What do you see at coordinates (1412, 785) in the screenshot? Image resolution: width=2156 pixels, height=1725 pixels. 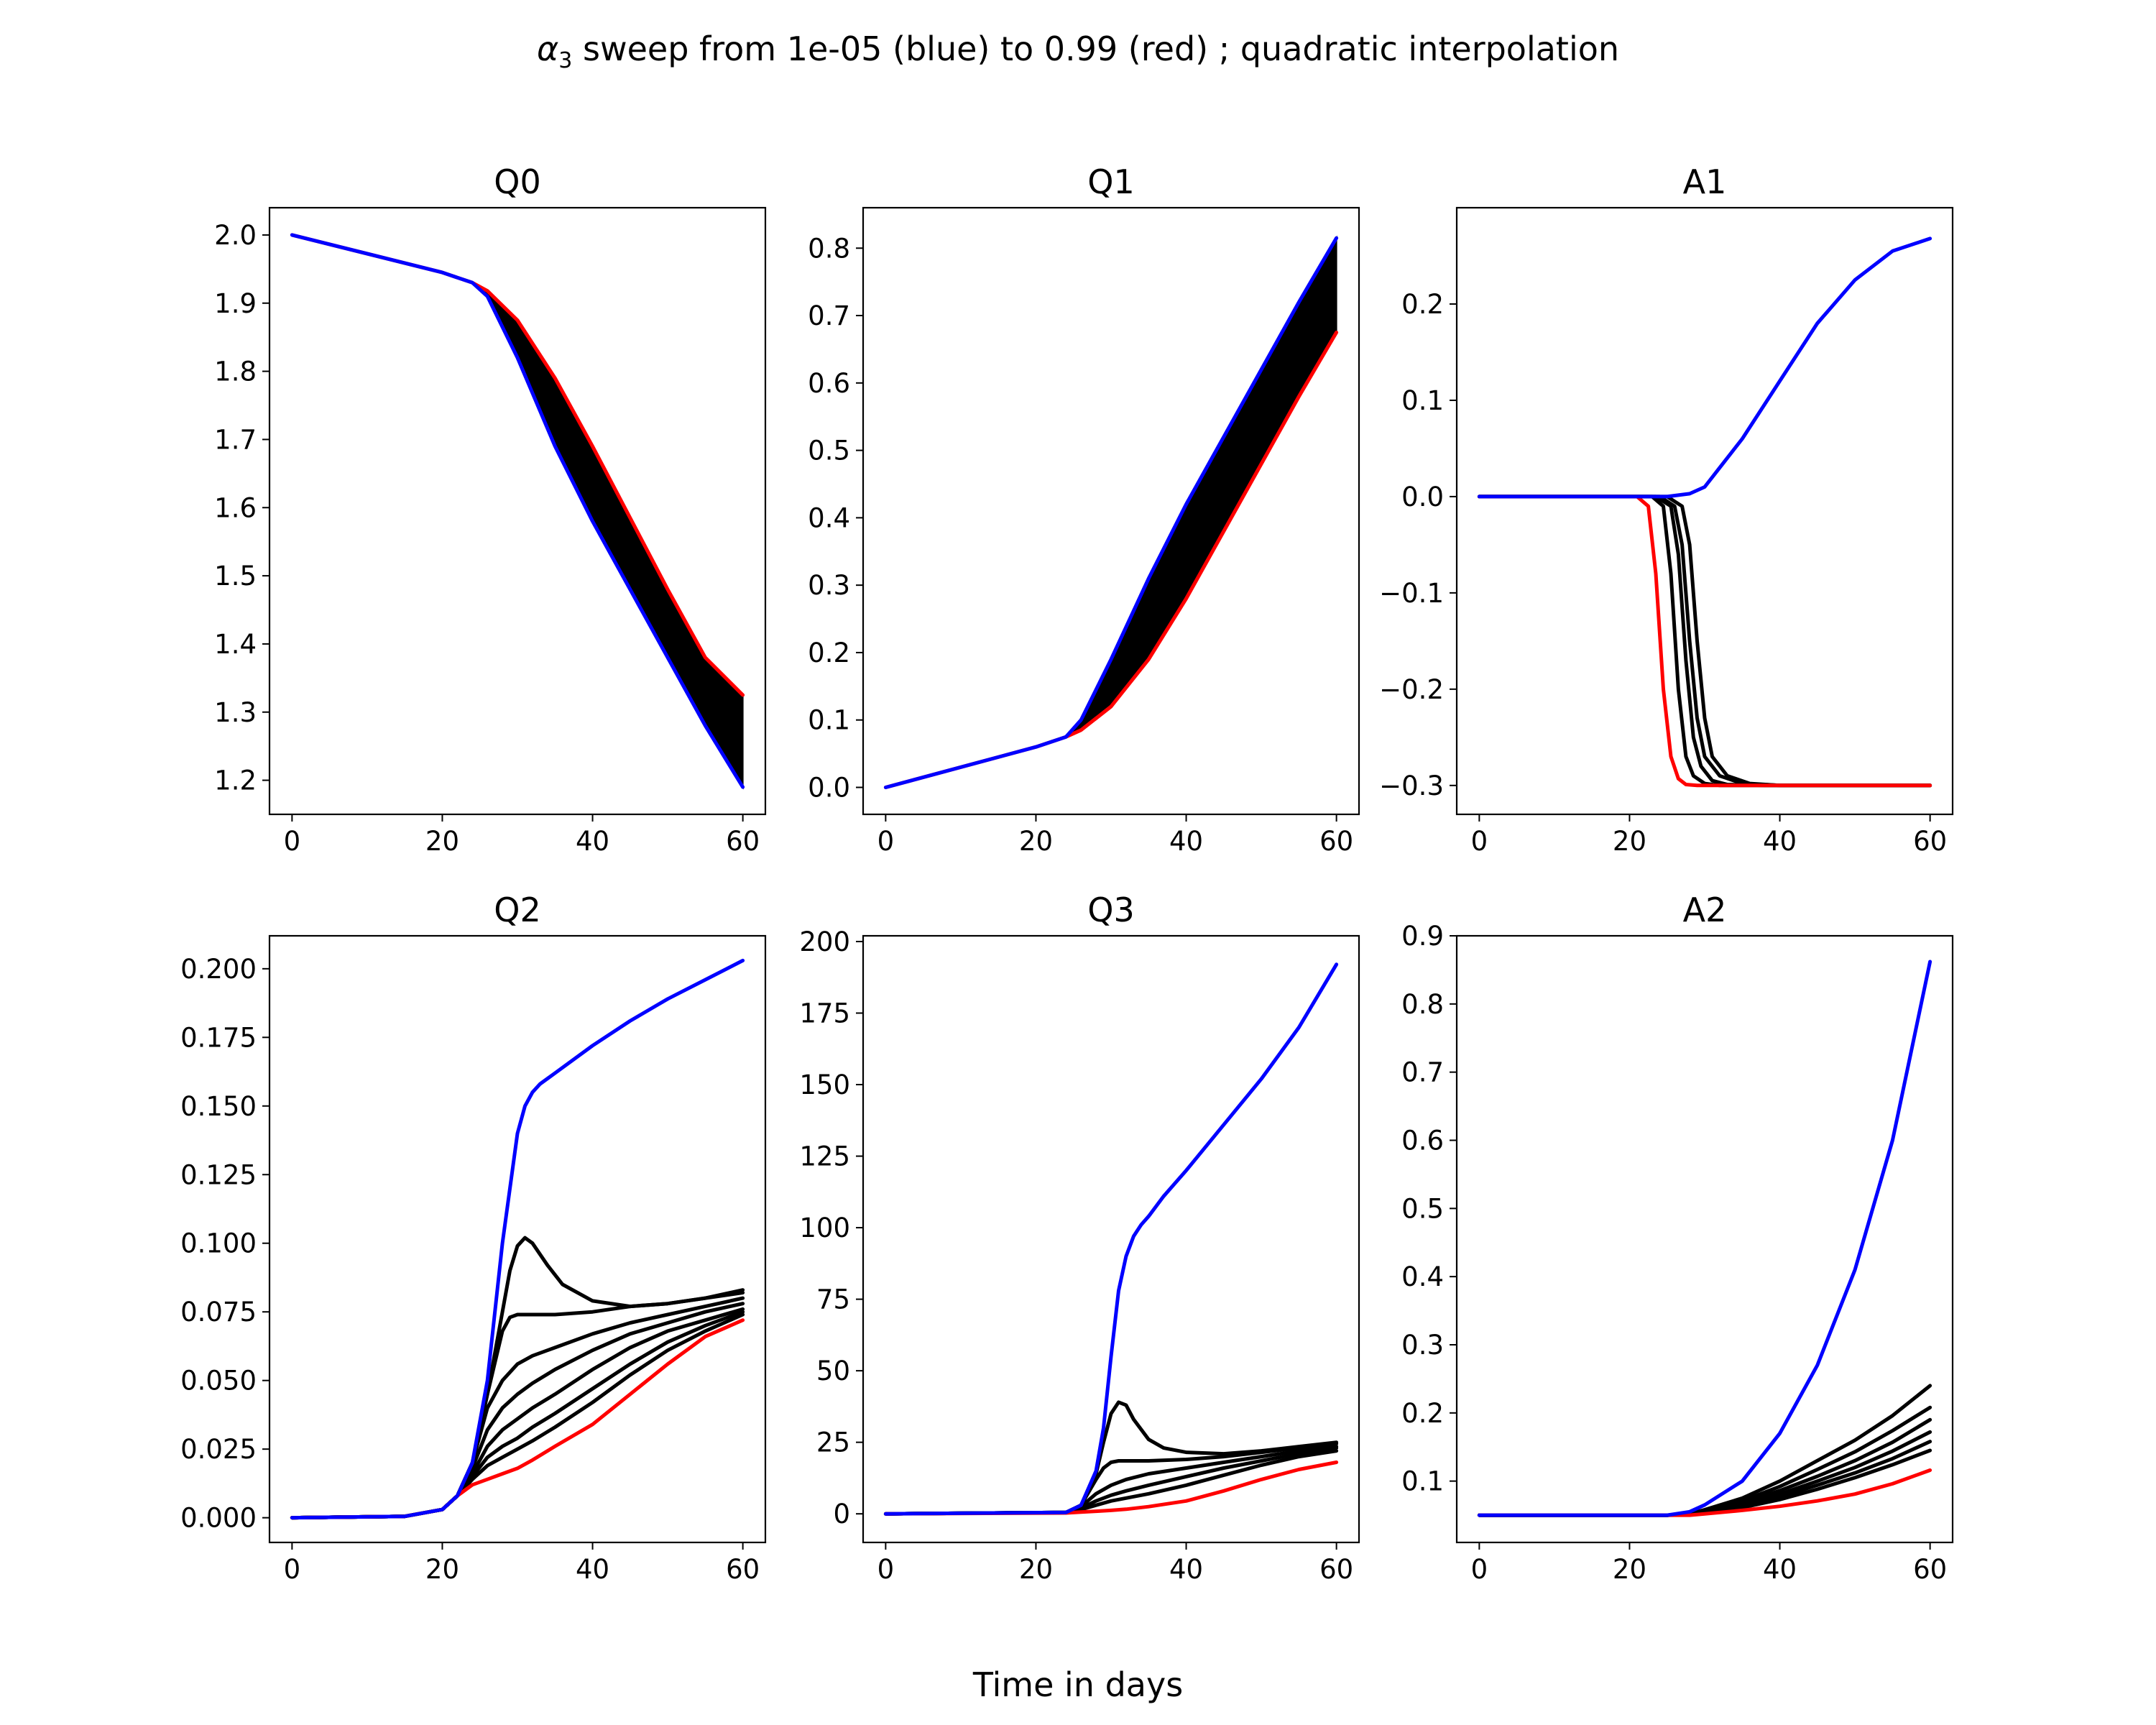 I see `y-tick-label: −0.3` at bounding box center [1412, 785].